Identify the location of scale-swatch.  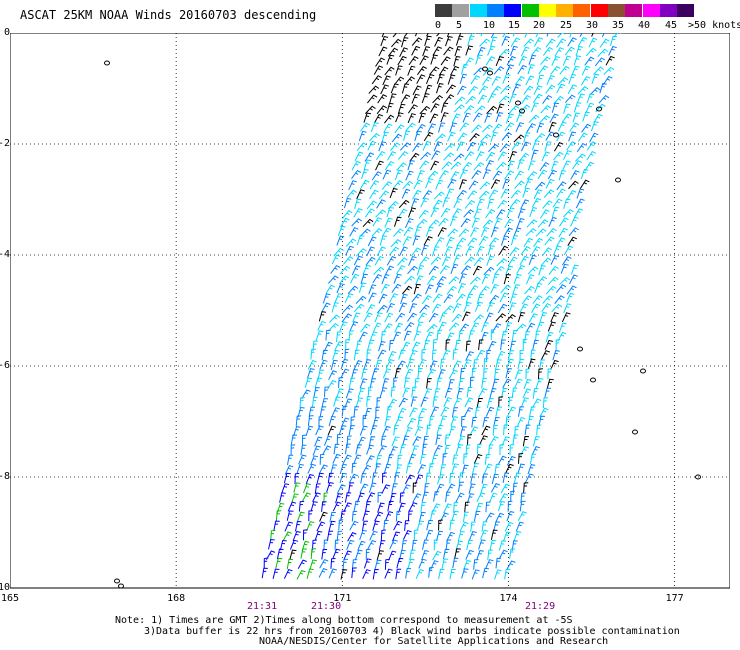
(616, 10).